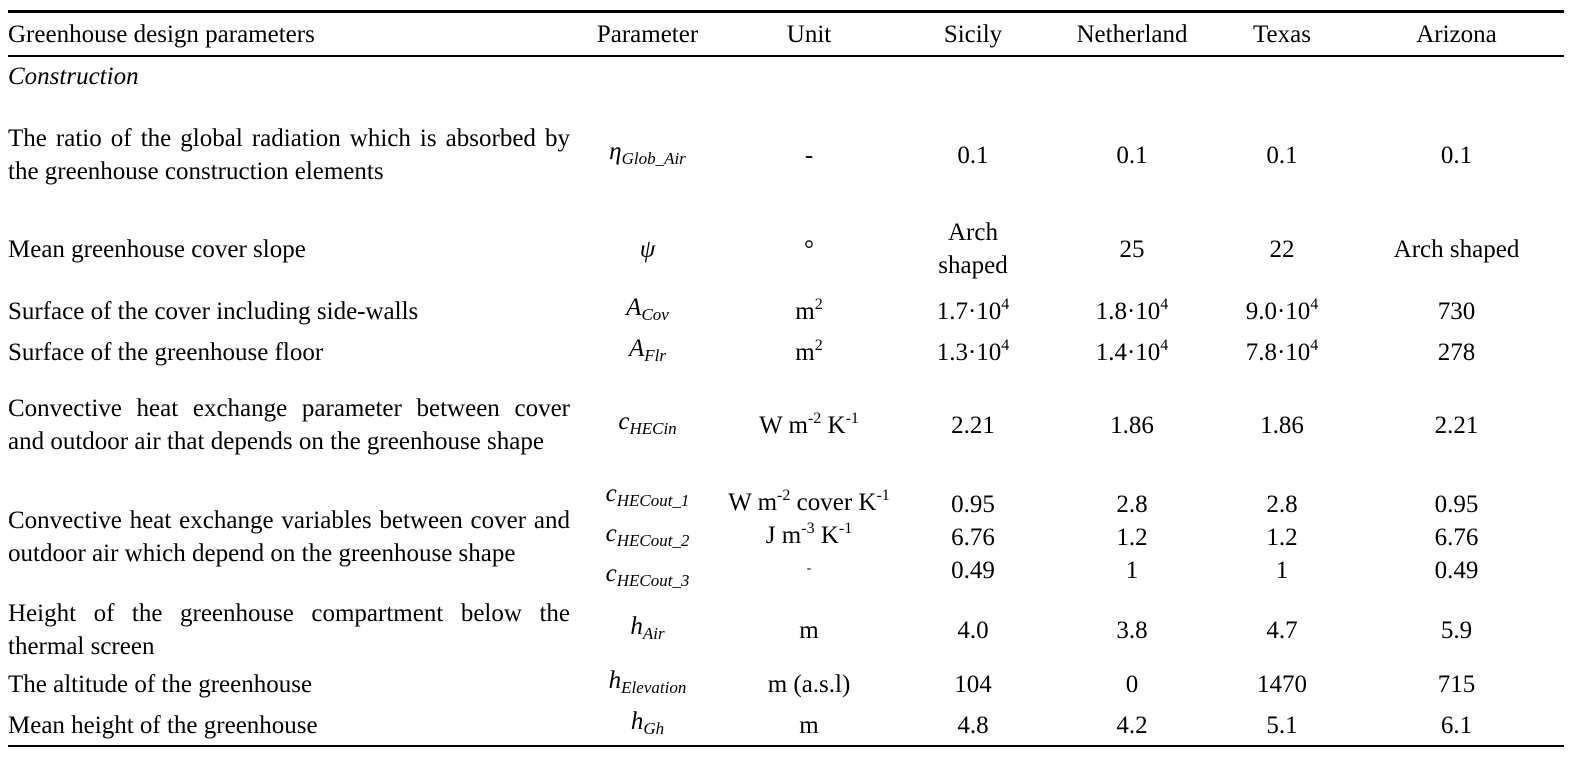  Describe the element at coordinates (1456, 352) in the screenshot. I see `value-arizona: 278` at that location.